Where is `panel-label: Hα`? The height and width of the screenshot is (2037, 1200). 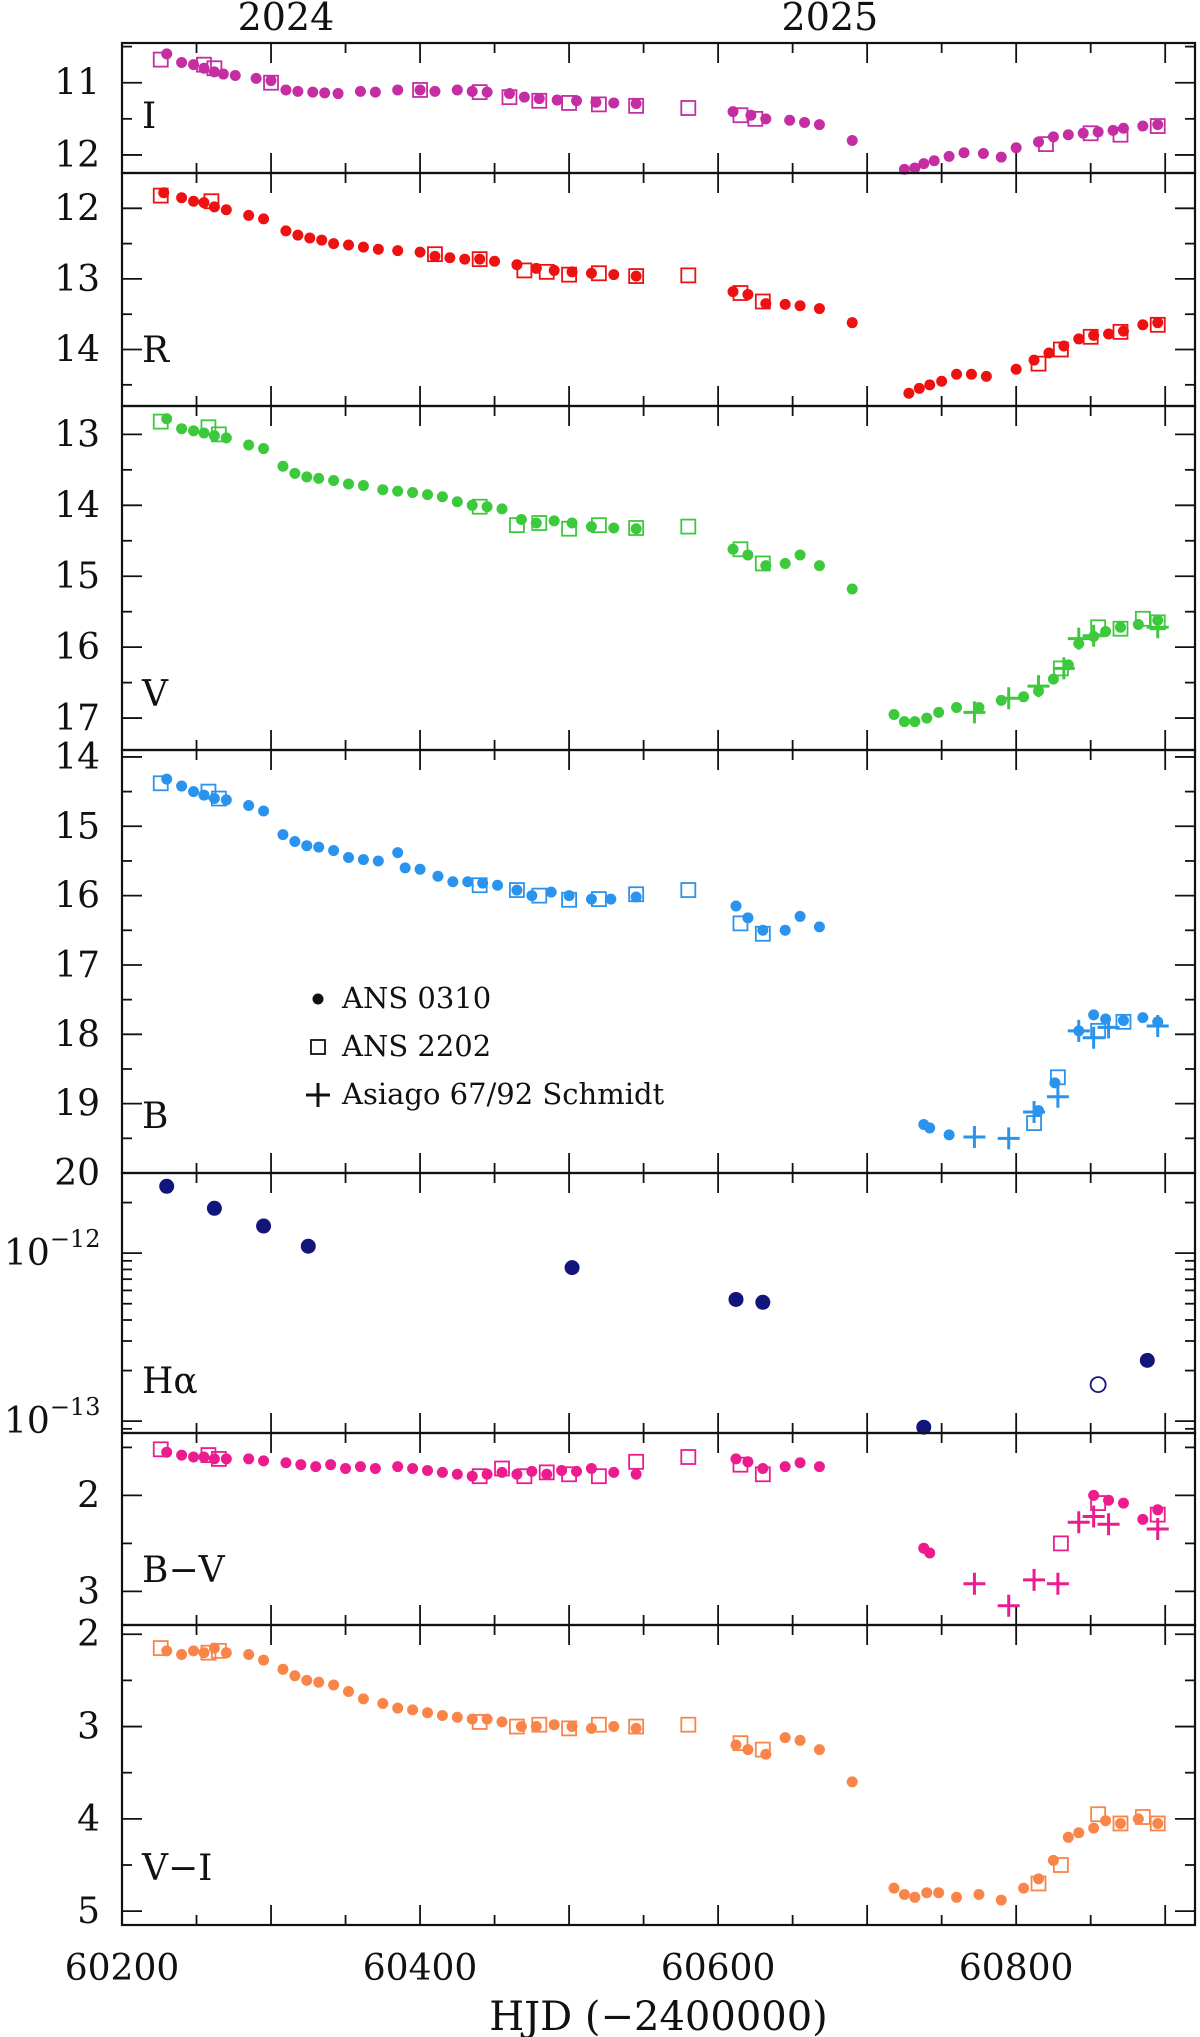
panel-label: Hα is located at coordinates (170, 1381).